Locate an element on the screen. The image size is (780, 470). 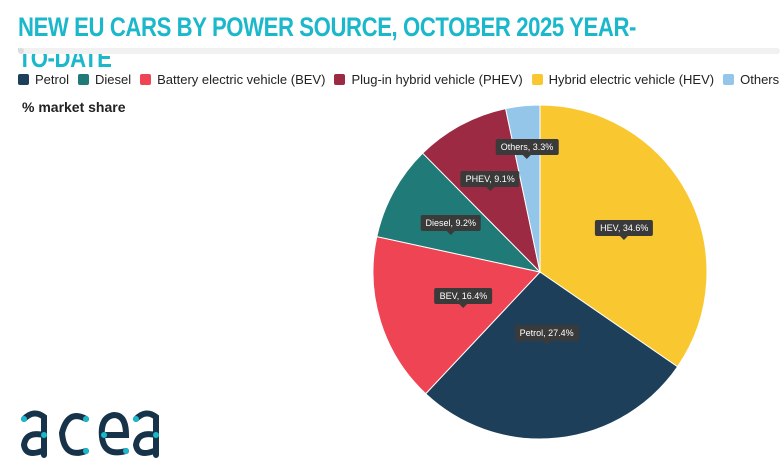
legend-label: Hybrid electric vehicle (HEV) is located at coordinates (631, 79).